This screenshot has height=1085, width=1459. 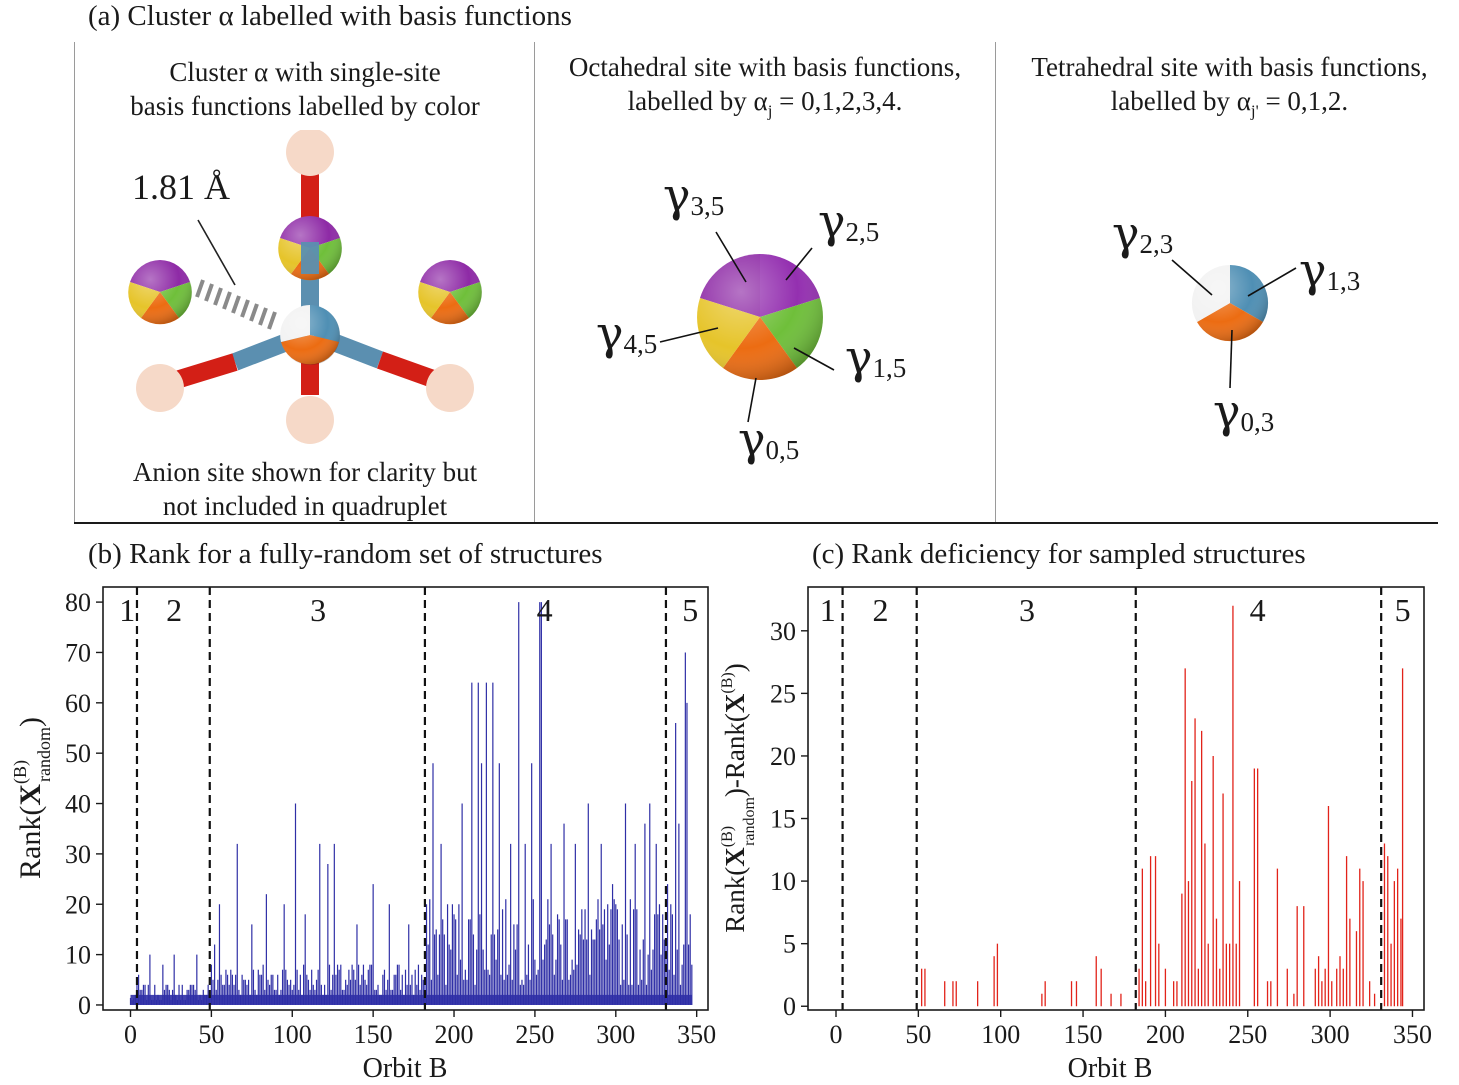 I want to click on chart-c-xticks: 0 50 100 150 200 250 300 350, so click(x=1131, y=1029).